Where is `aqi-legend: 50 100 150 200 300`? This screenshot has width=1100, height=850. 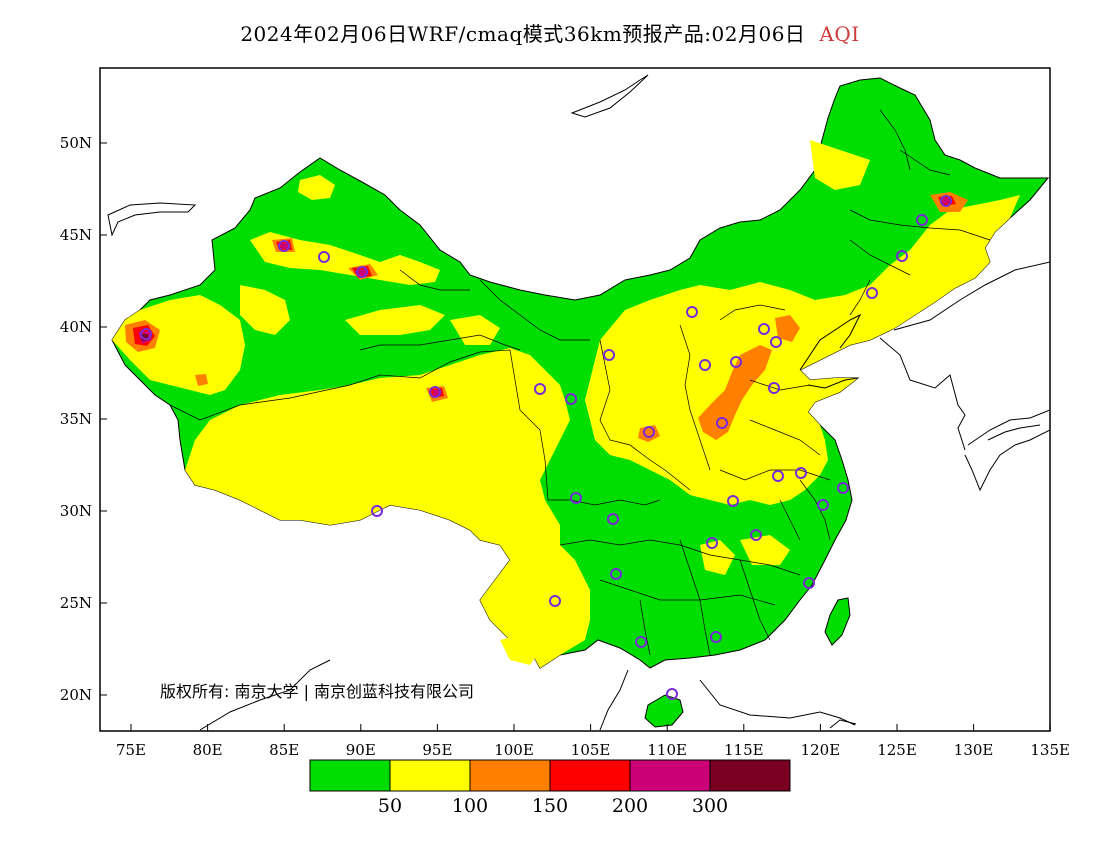 aqi-legend: 50 100 150 200 300 is located at coordinates (550, 788).